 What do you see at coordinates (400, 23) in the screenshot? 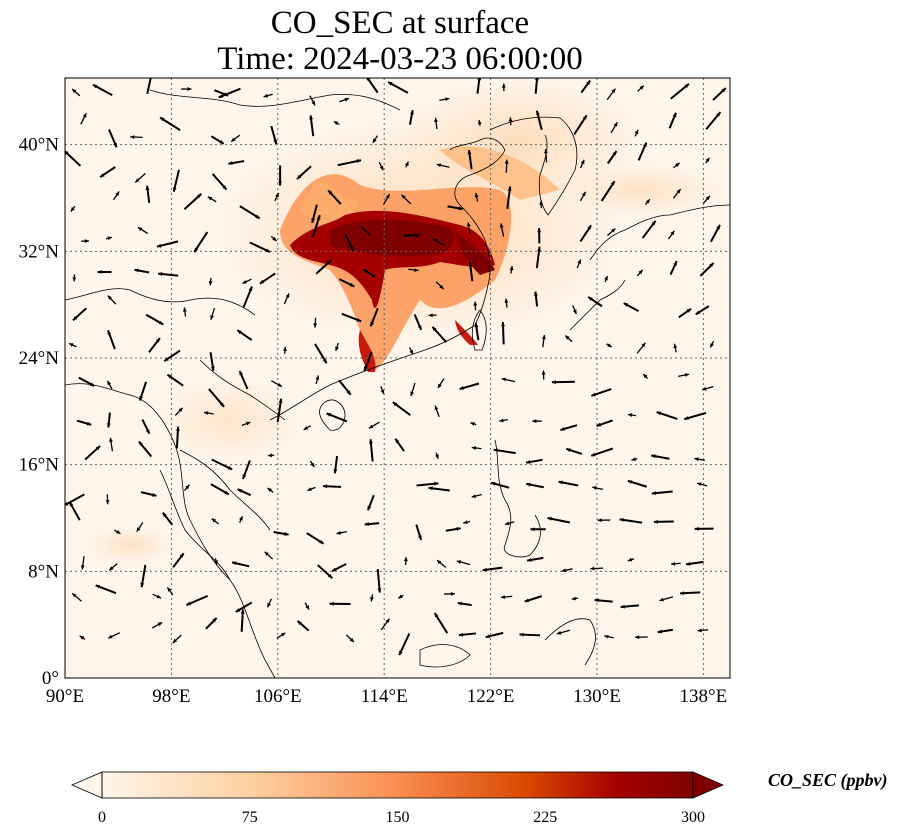
I see `map-title: CO_SEC at surface` at bounding box center [400, 23].